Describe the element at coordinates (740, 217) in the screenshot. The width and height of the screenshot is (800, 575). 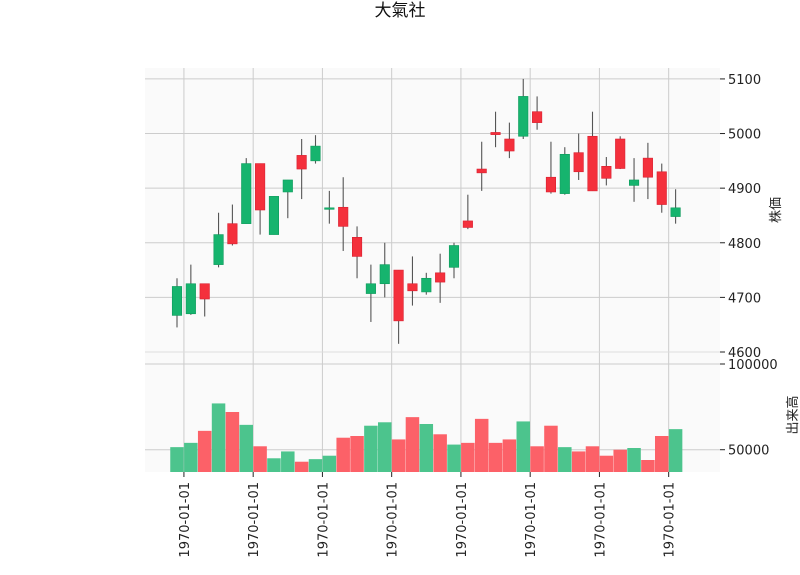
I see `price-axis-ticks: 4600 4700 4800 4900 5000 5100` at that location.